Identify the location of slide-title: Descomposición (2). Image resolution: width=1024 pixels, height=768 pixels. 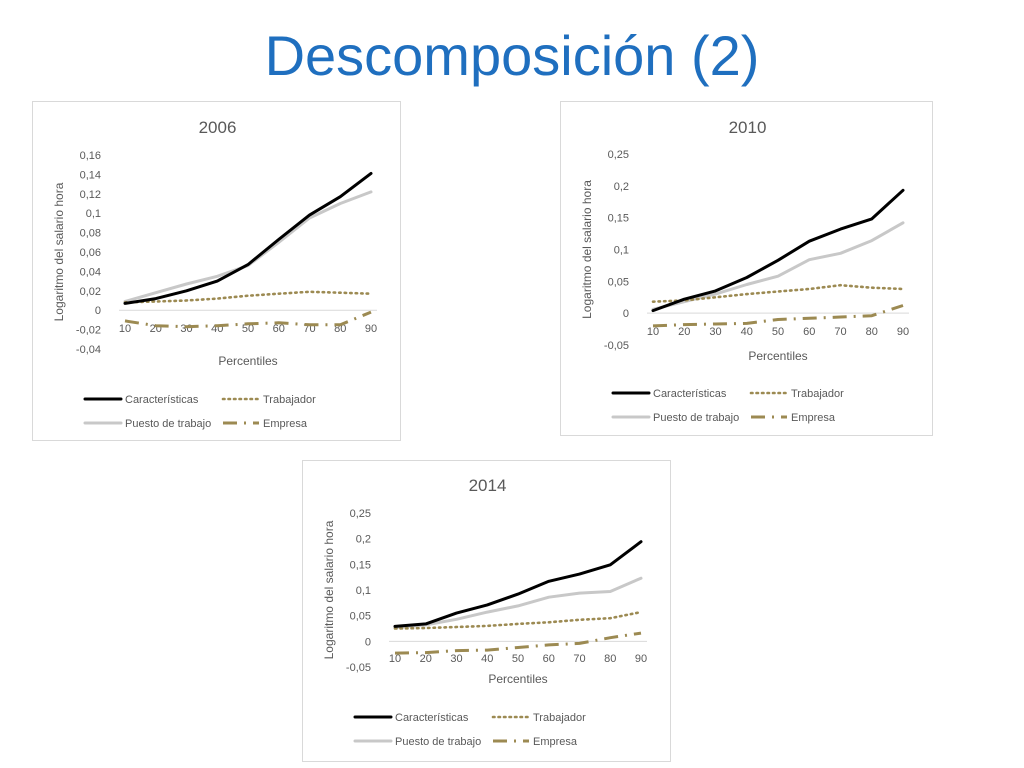
(512, 55).